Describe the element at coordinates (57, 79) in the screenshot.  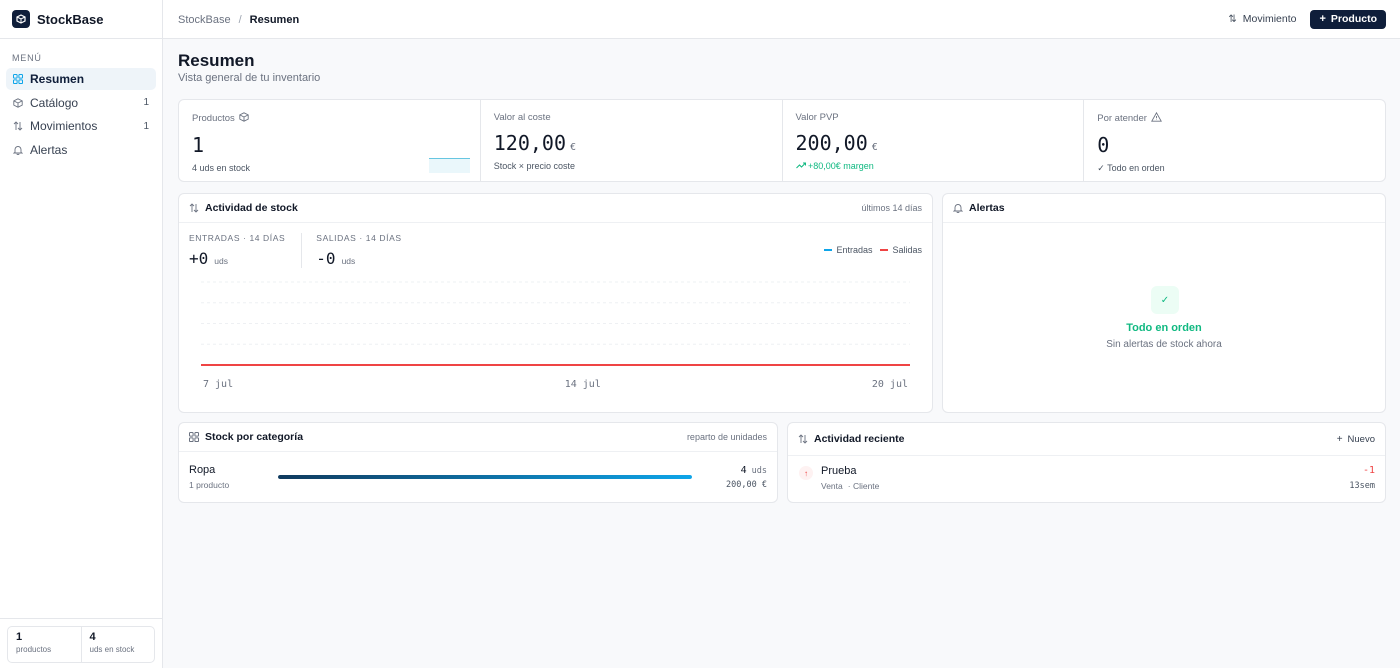
I see `sidebar-item-label: Resumen` at that location.